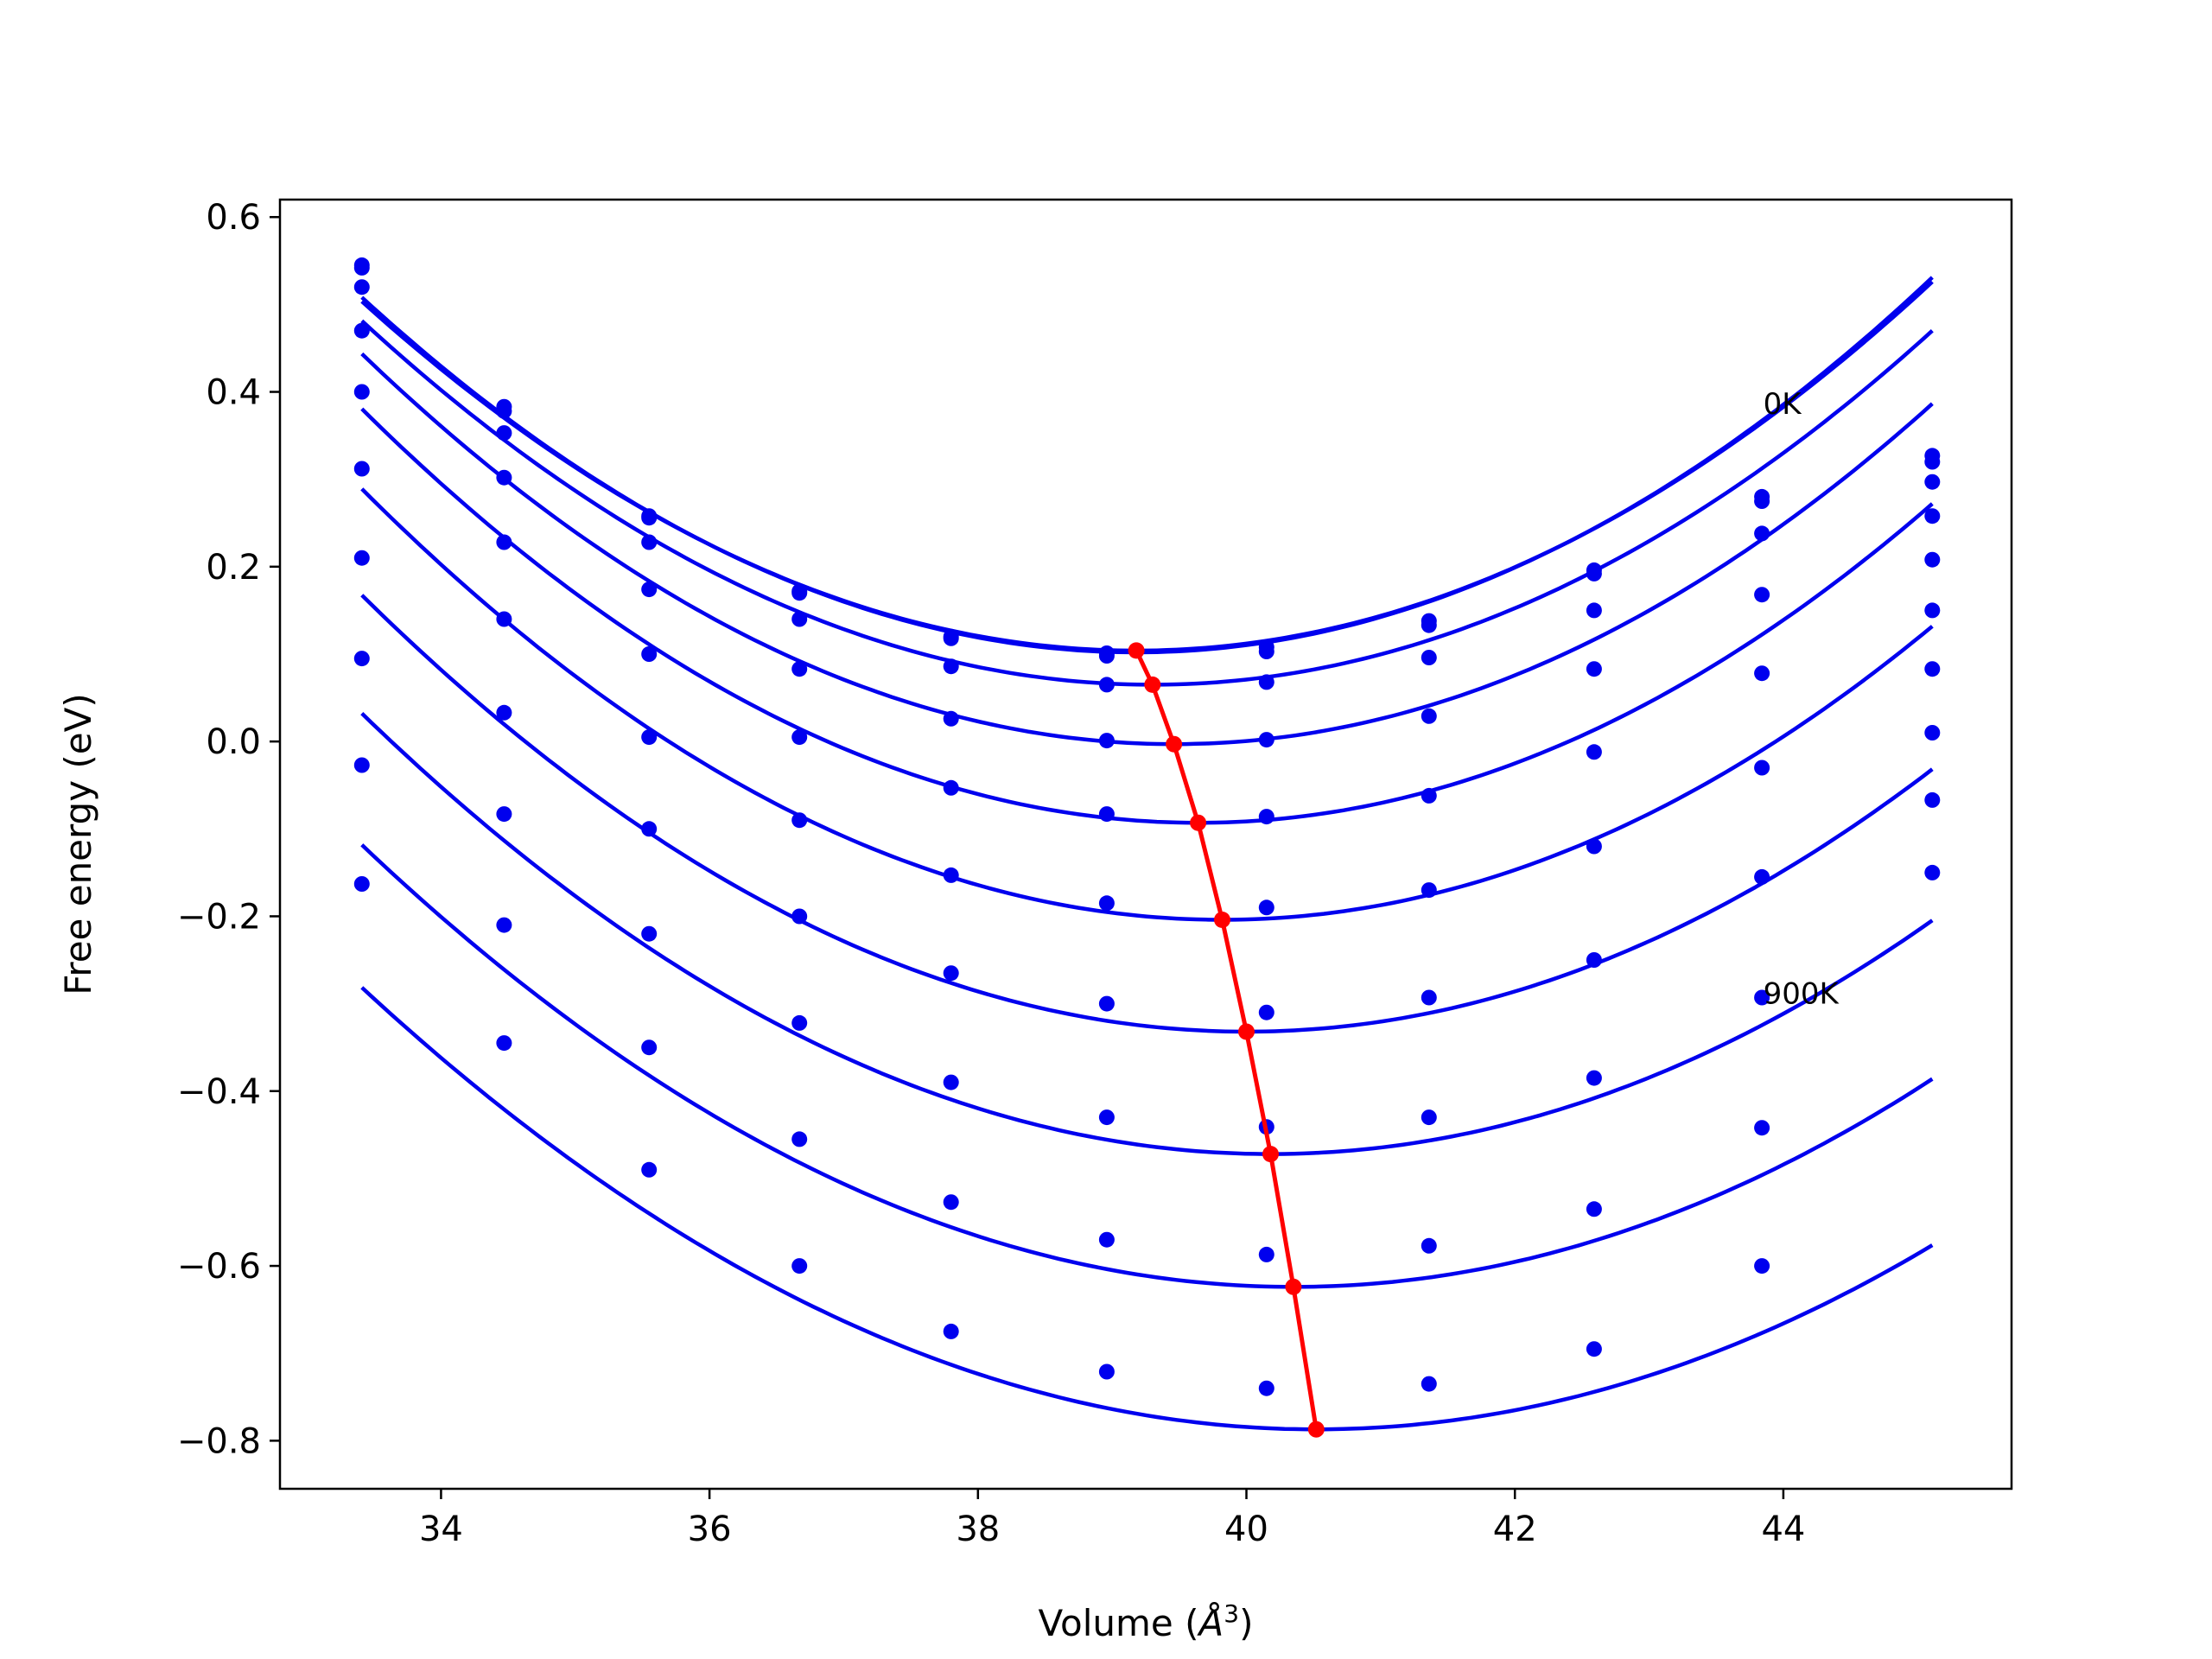 The width and height of the screenshot is (2212, 1659). I want to click on annotations: 0K 900K, so click(1802, 699).